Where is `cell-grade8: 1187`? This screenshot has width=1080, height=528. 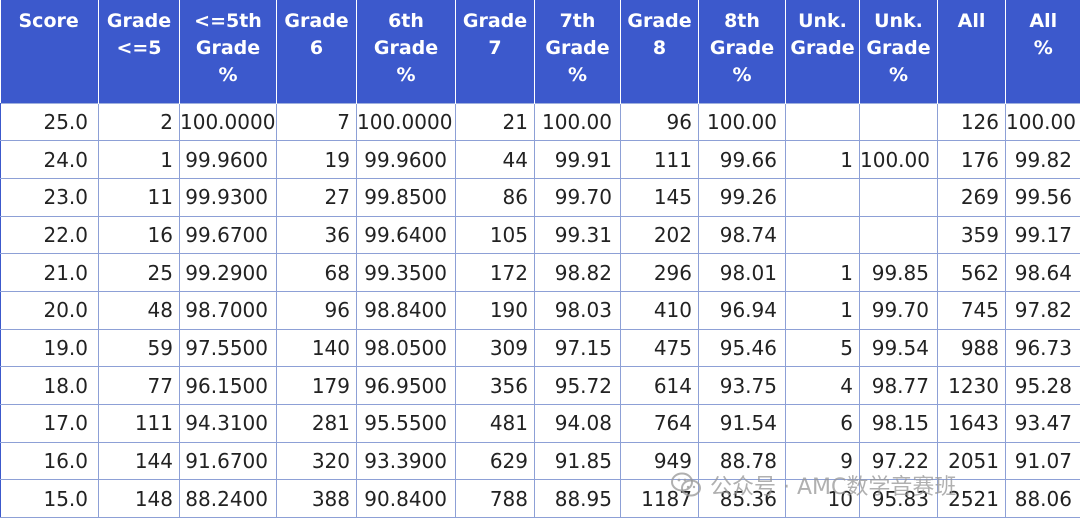 cell-grade8: 1187 is located at coordinates (659, 499).